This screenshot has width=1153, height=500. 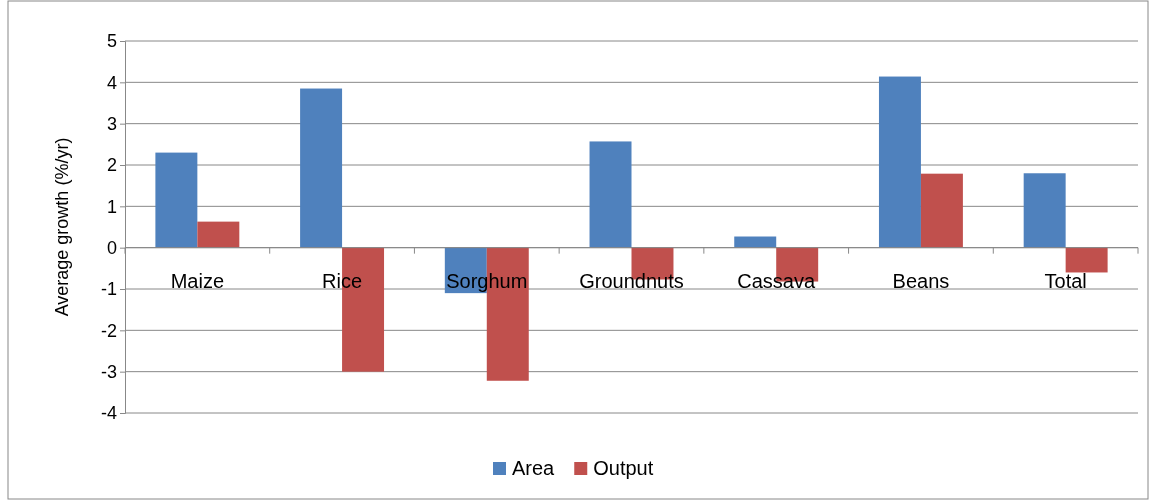 What do you see at coordinates (108, 289) in the screenshot?
I see `y-tick-label: -1` at bounding box center [108, 289].